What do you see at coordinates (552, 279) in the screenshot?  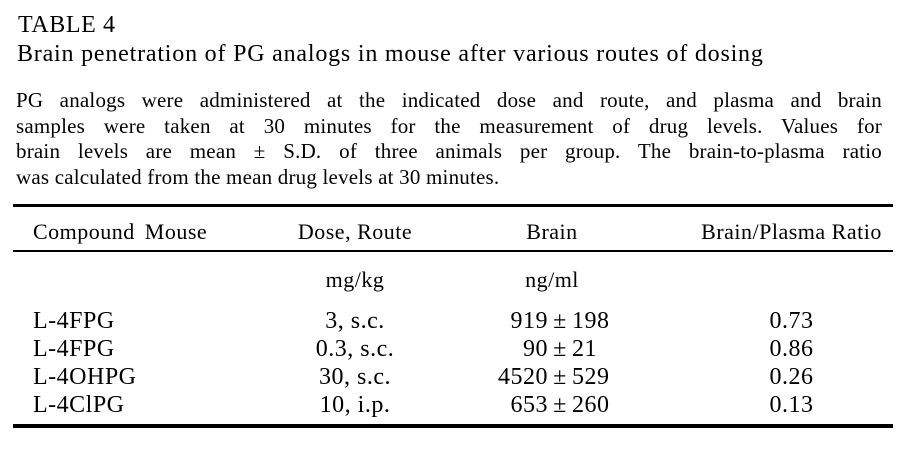 I see `units-brain-label: ng/ml` at bounding box center [552, 279].